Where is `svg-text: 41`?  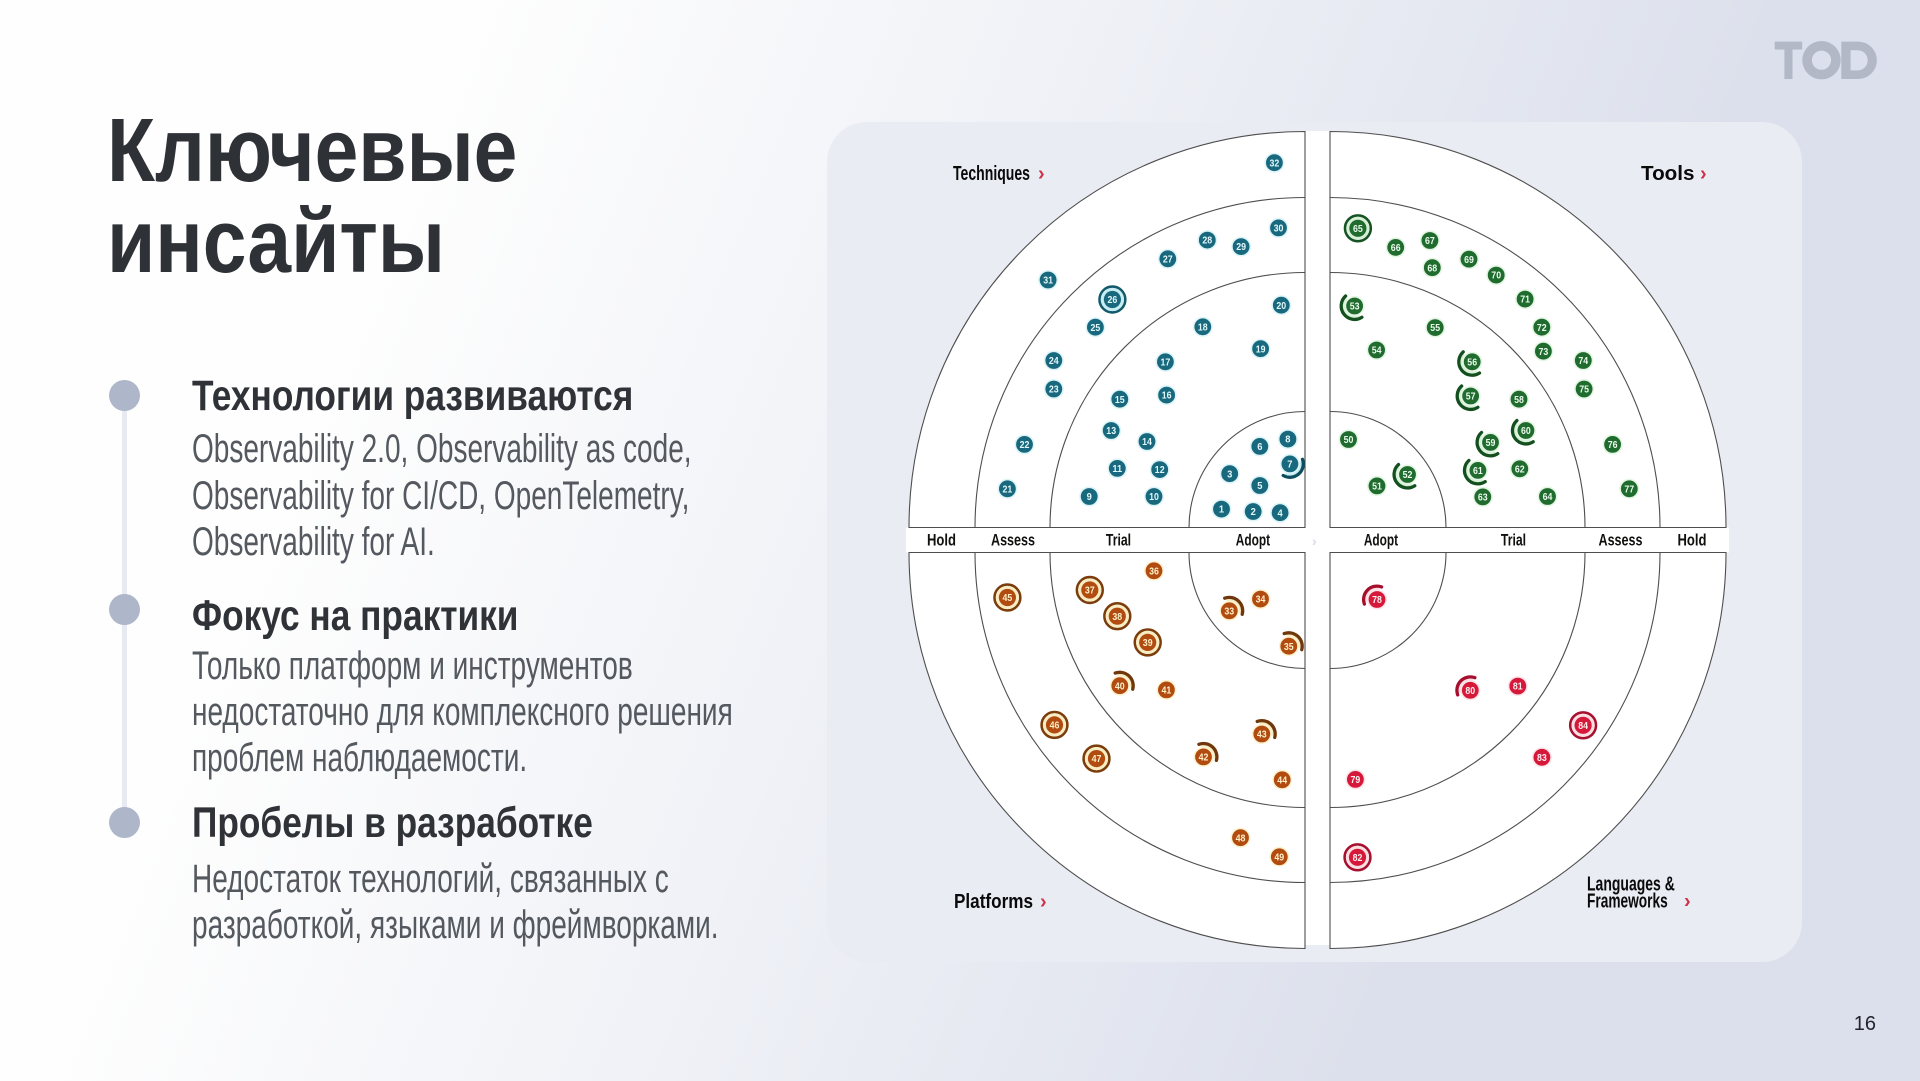 svg-text: 41 is located at coordinates (1167, 691).